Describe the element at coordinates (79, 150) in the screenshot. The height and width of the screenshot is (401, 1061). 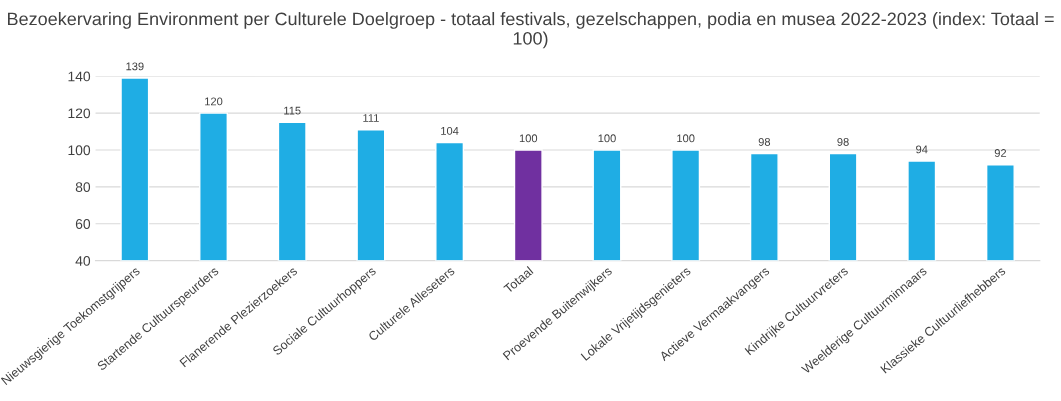
I see `y-tick-label: 100` at that location.